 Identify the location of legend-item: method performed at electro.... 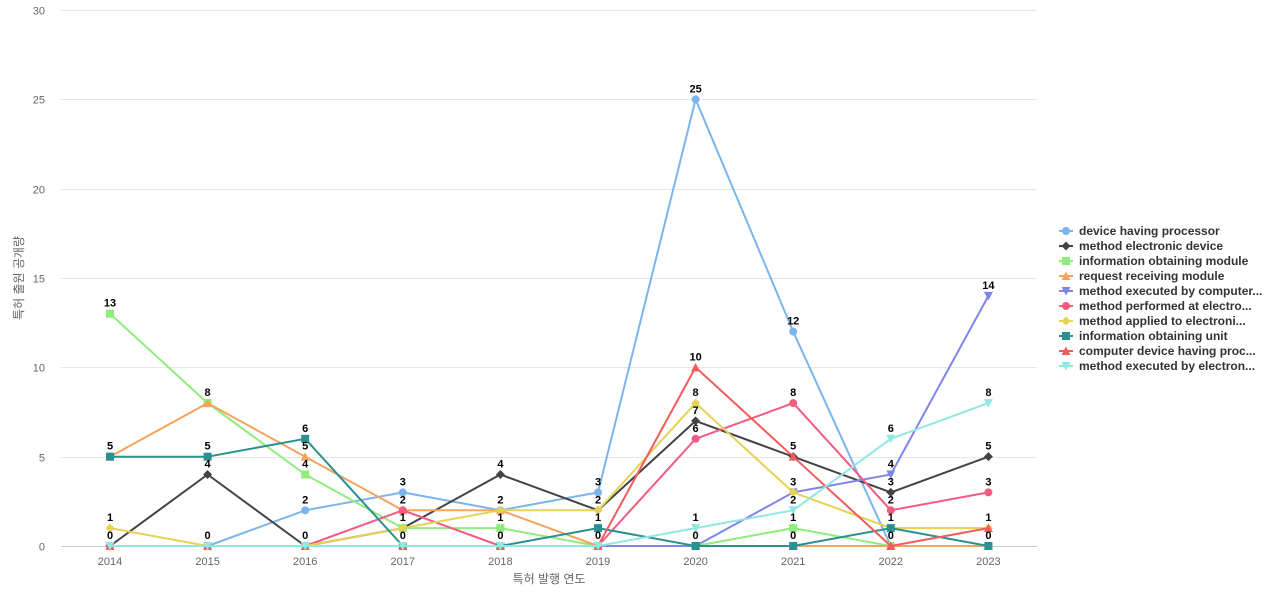
(1155, 306).